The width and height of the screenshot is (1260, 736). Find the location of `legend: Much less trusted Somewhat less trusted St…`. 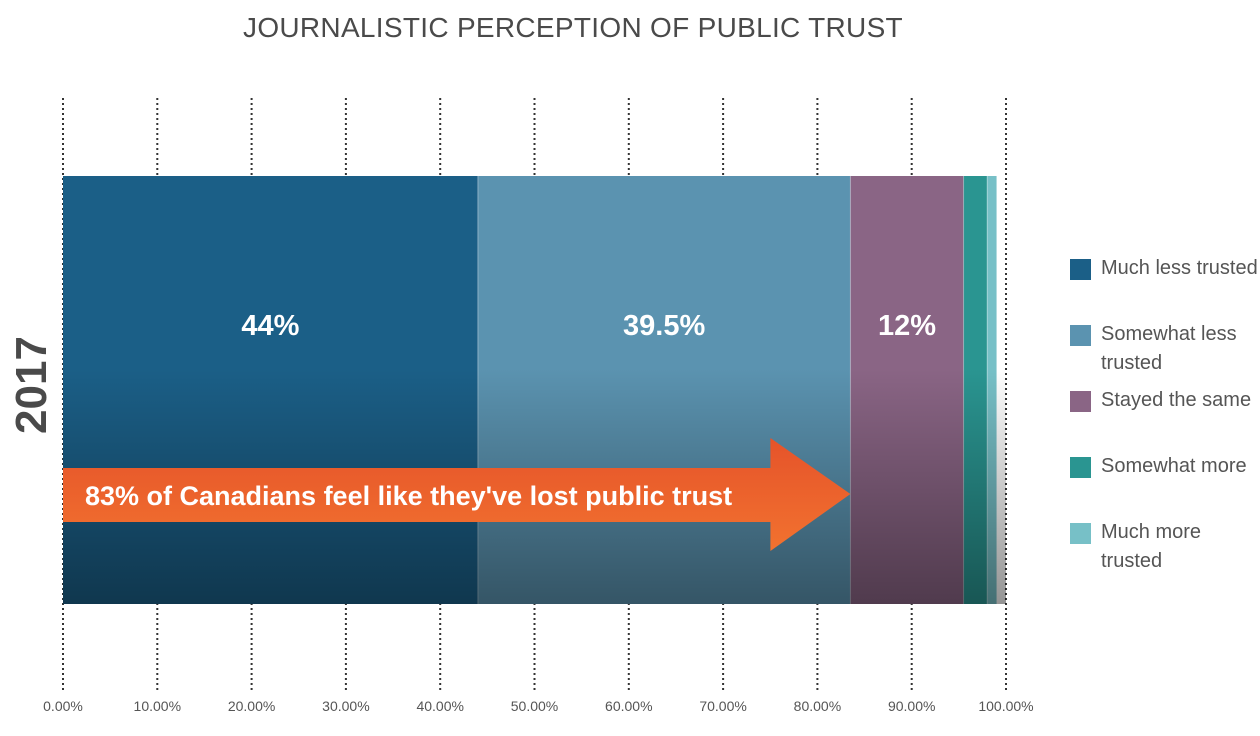

legend: Much less trusted Somewhat less trusted St… is located at coordinates (1165, 419).